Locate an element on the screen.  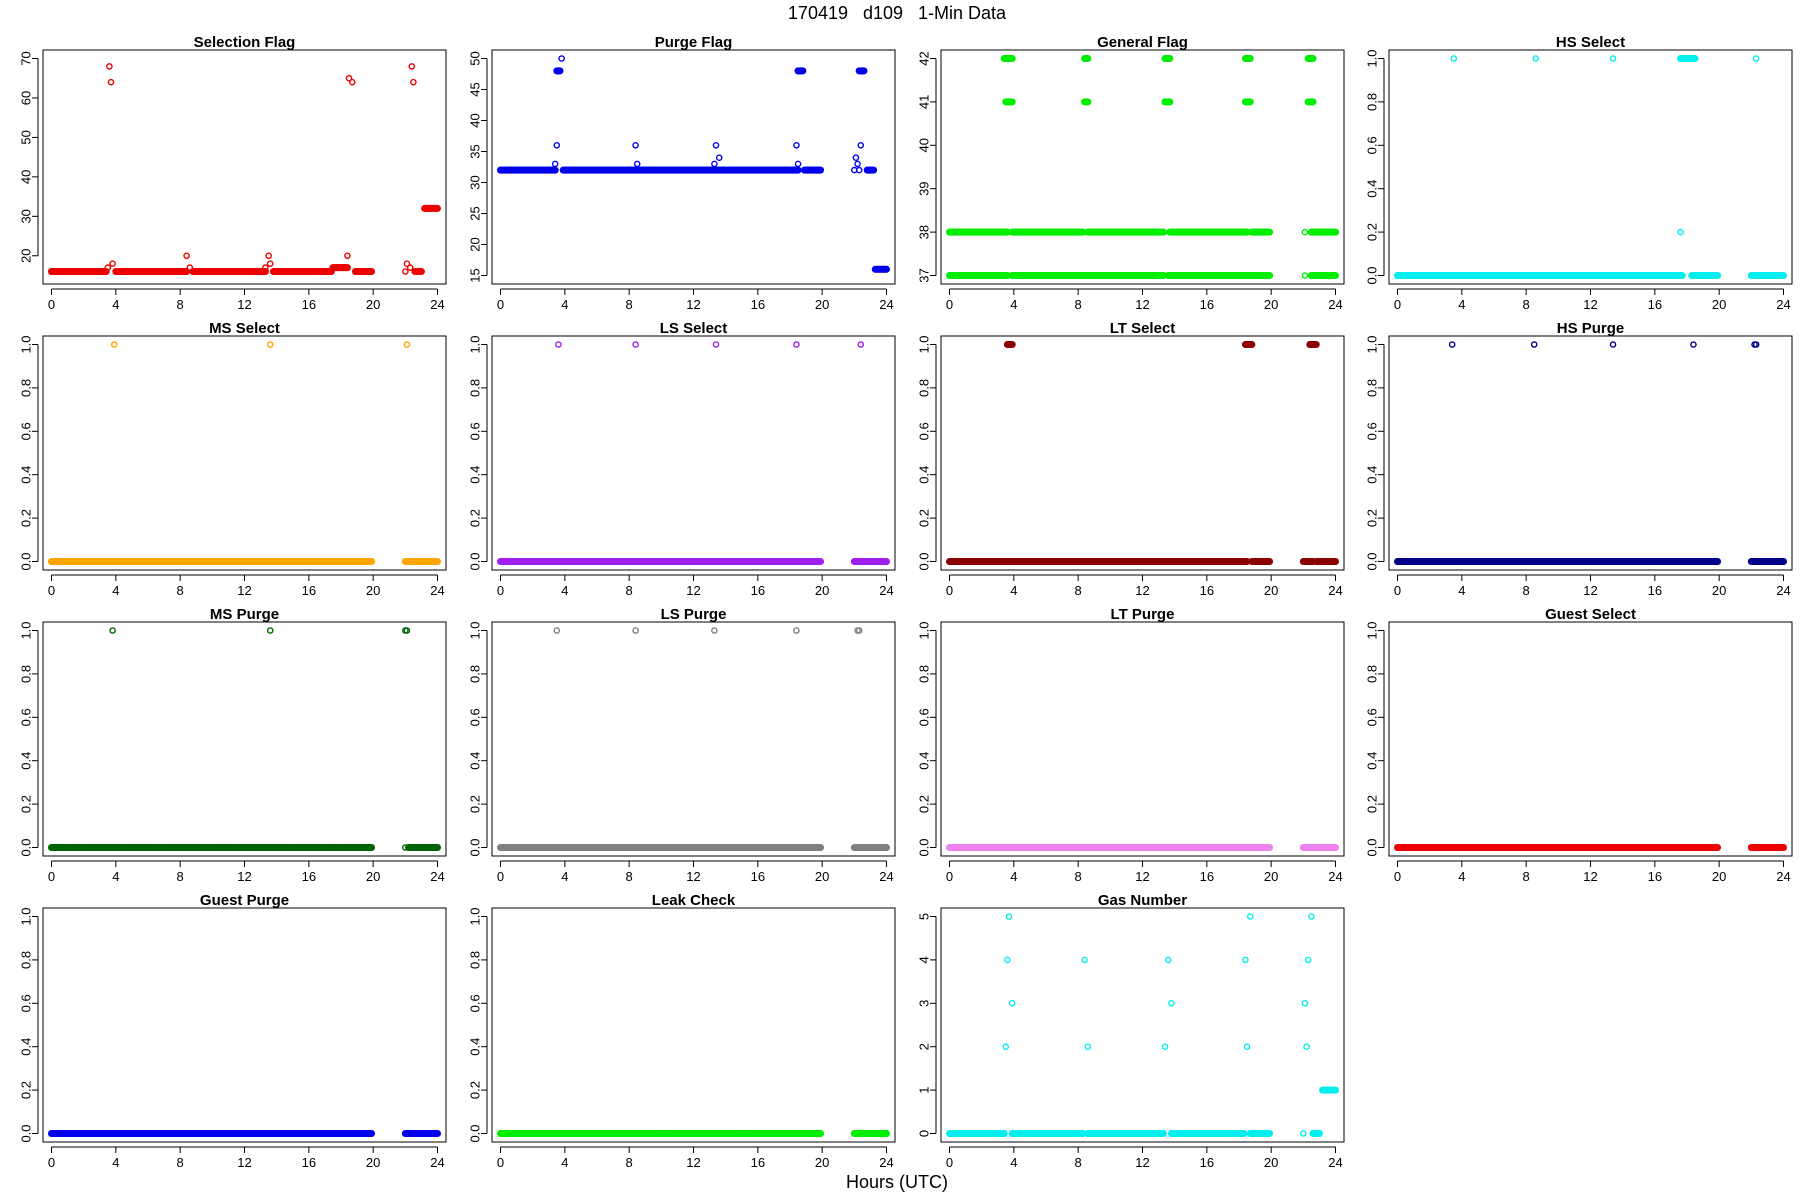
panel-title: HS Select is located at coordinates (1590, 42).